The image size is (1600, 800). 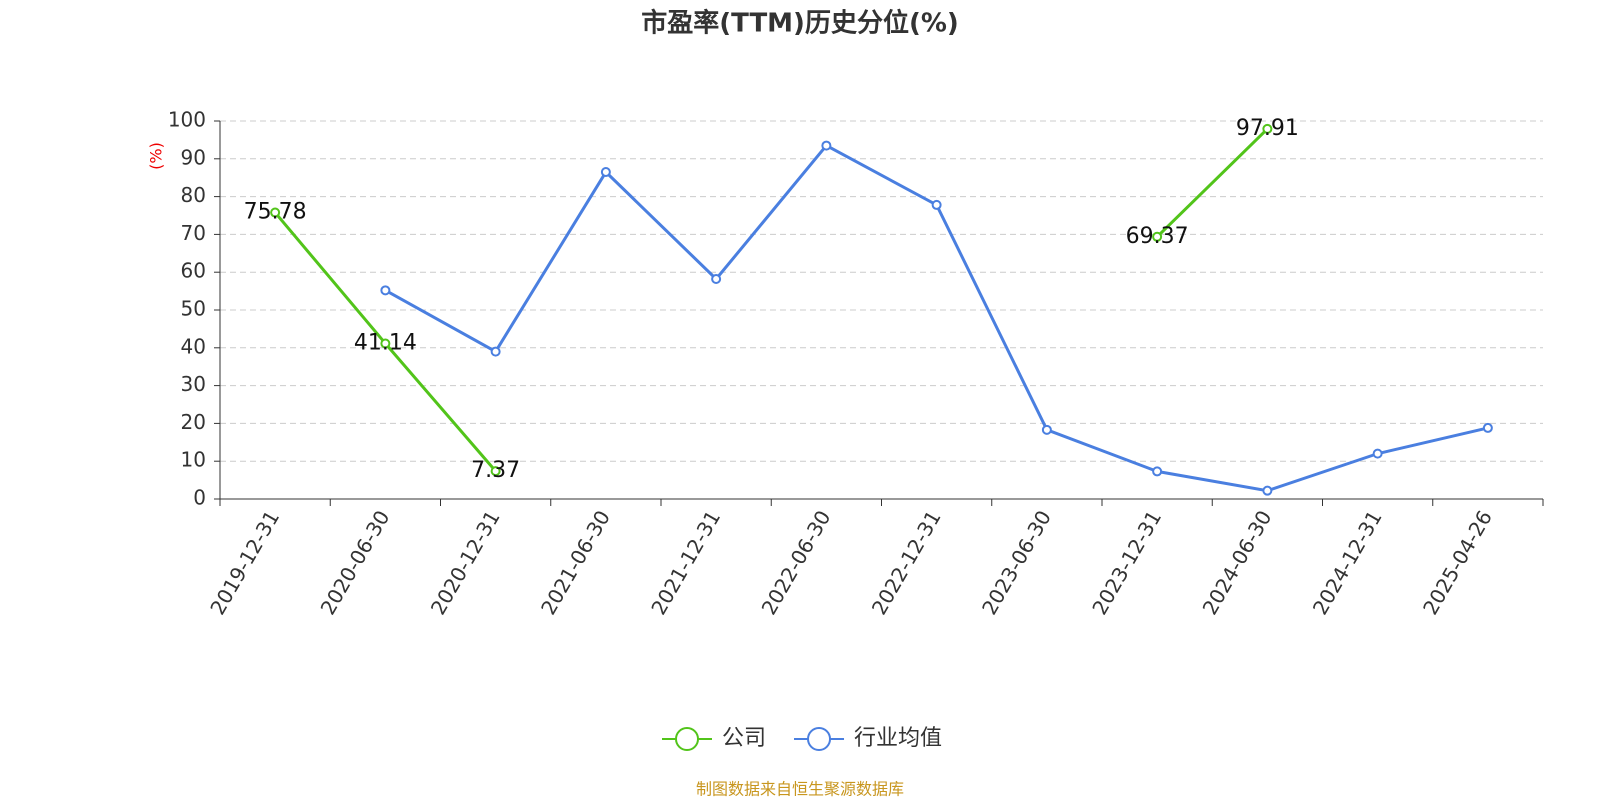 I want to click on x-tick-label: 2025-04-26, so click(x=1457, y=562).